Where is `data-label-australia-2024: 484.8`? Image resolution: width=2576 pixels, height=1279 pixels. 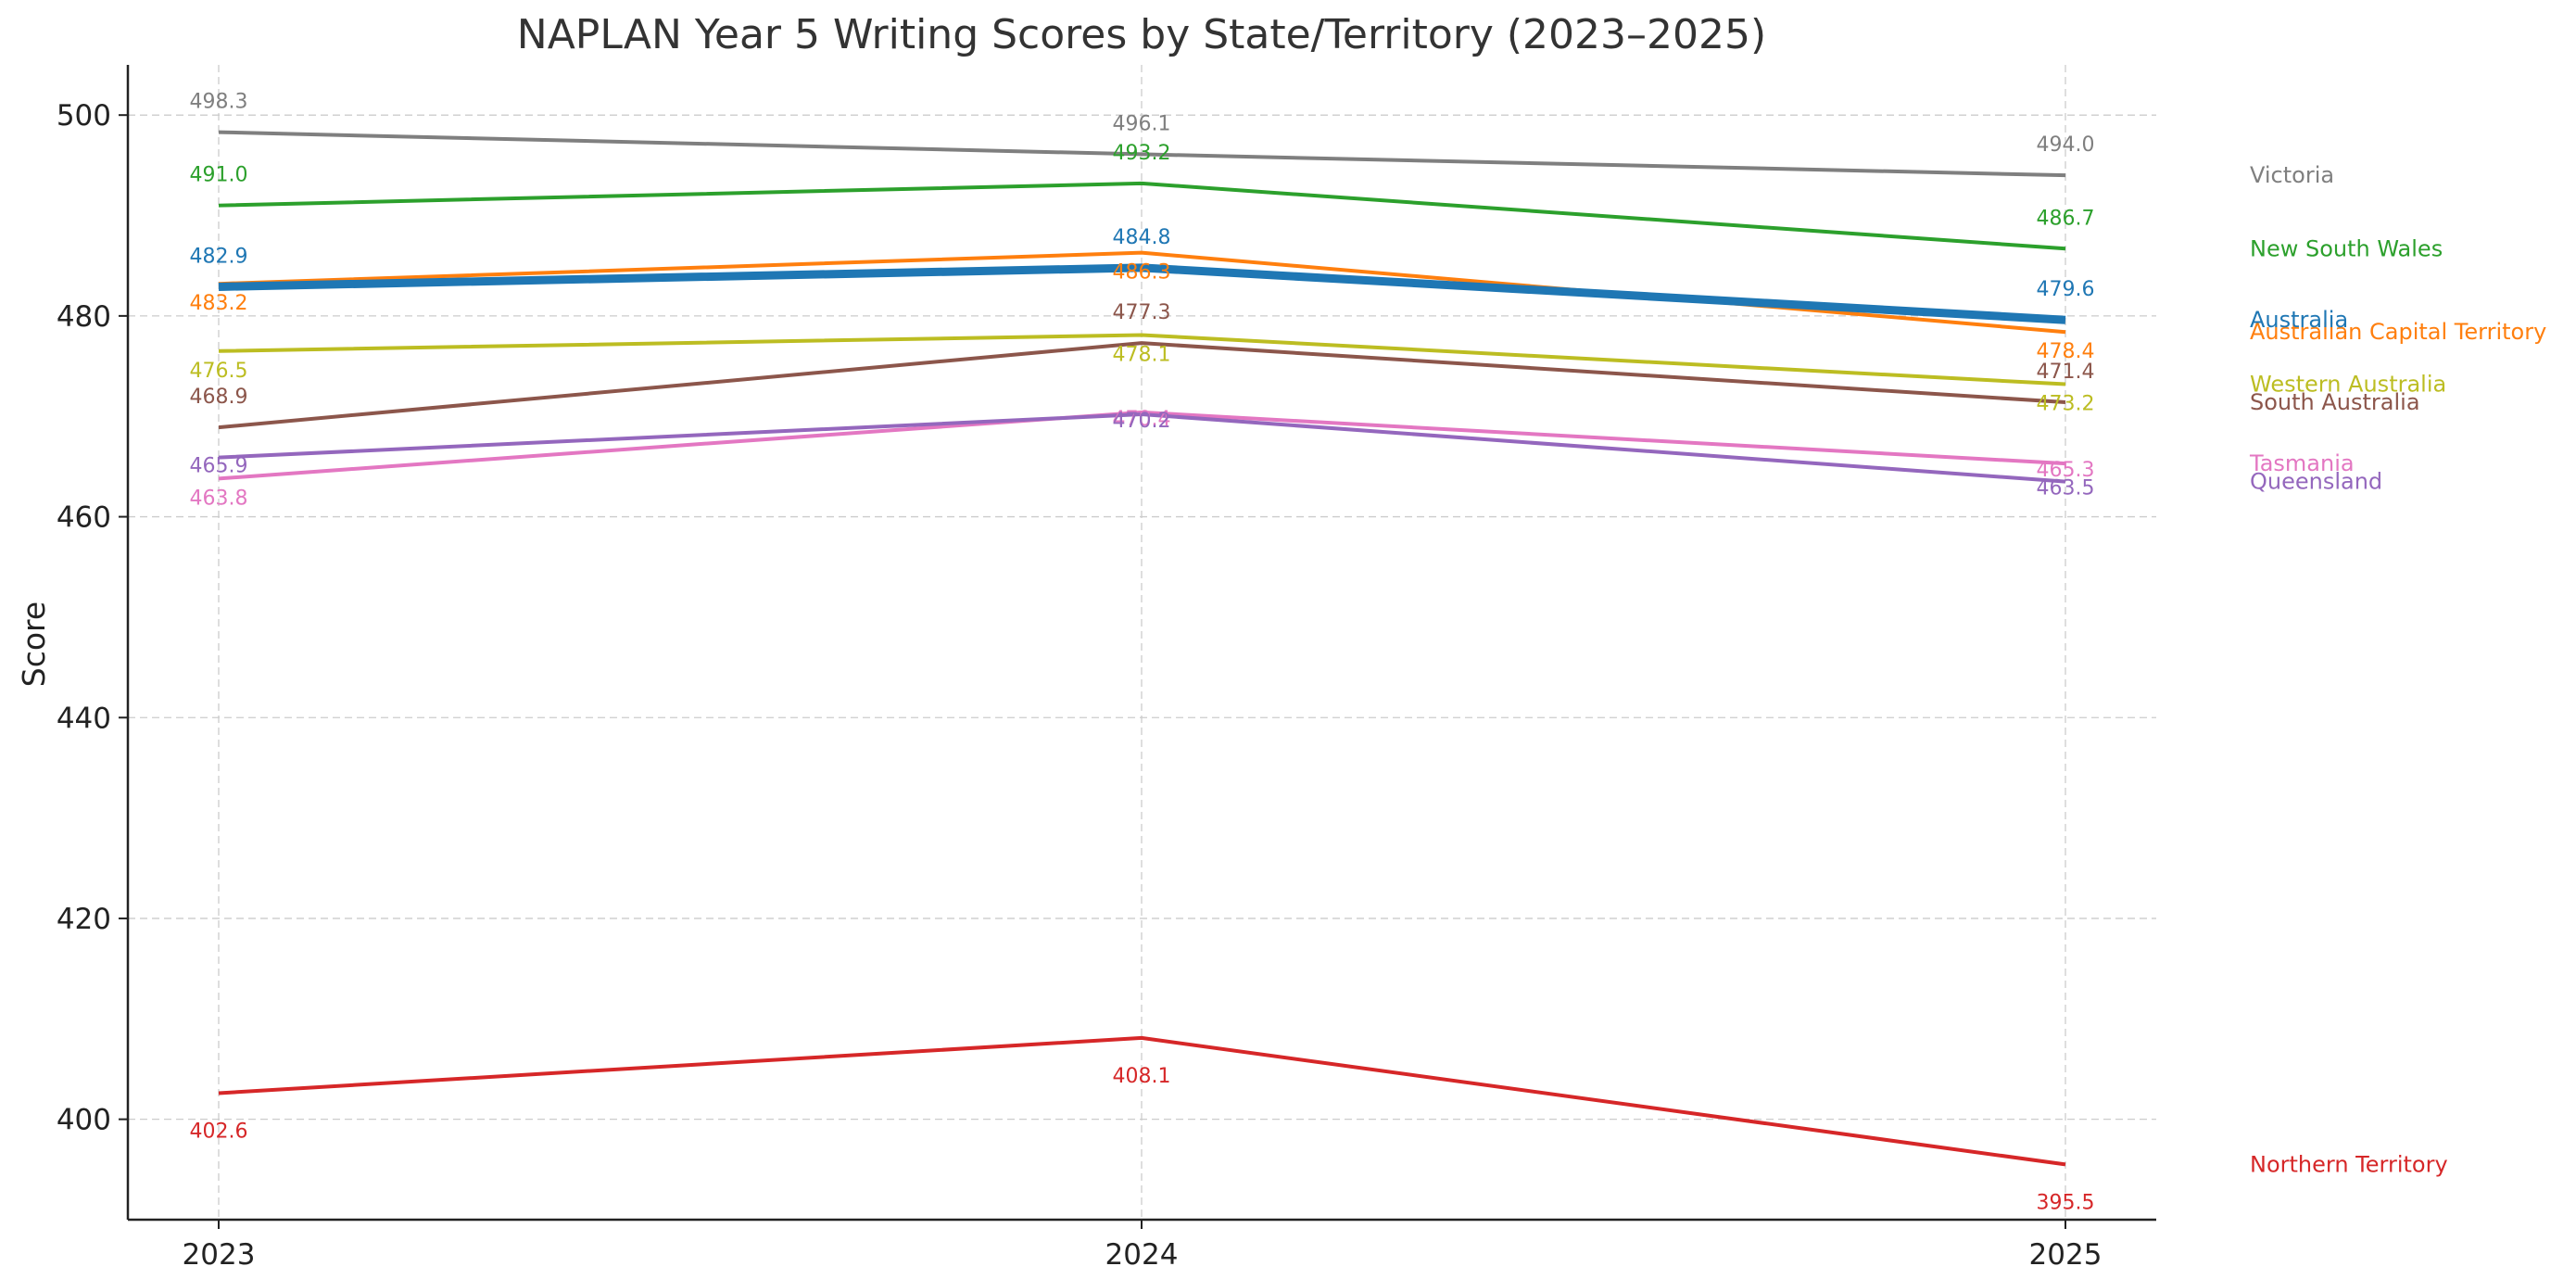
data-label-australia-2024: 484.8 is located at coordinates (1142, 237).